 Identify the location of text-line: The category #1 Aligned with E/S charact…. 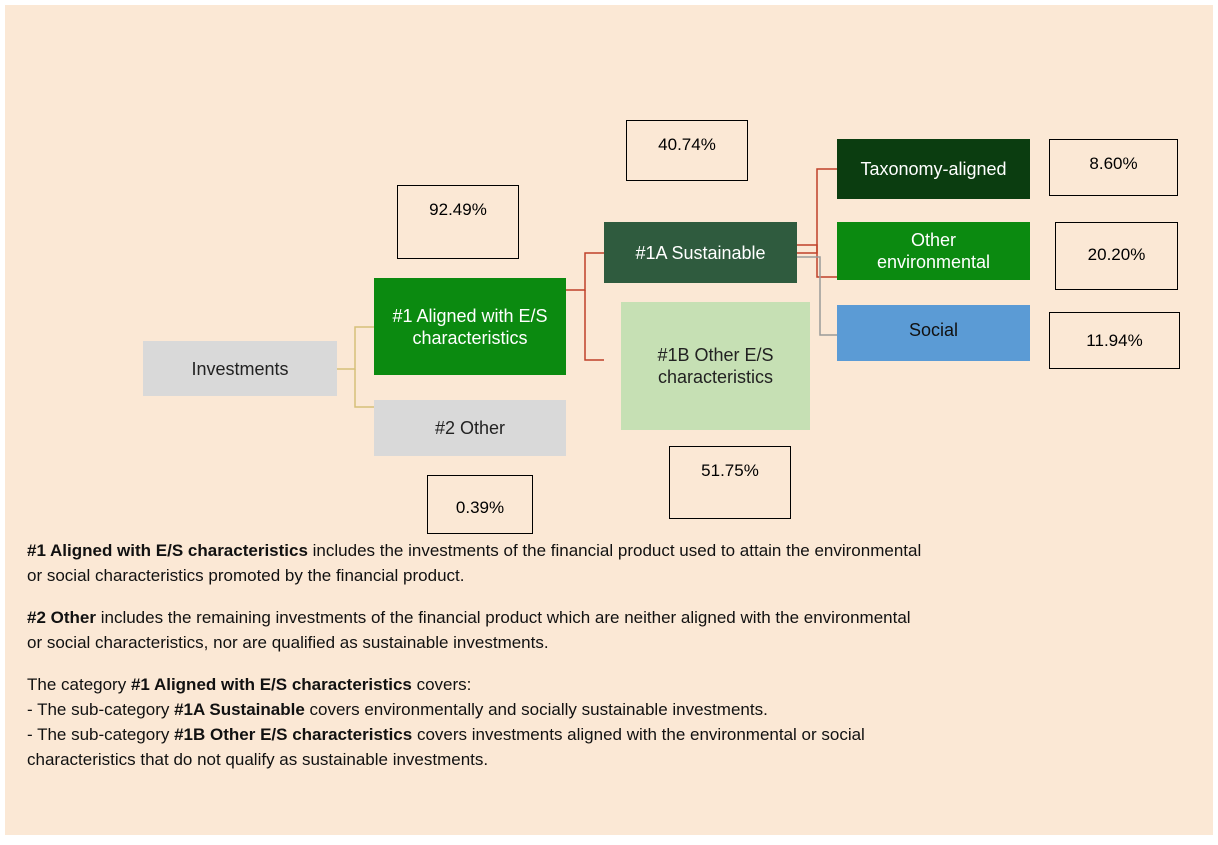
(617, 684).